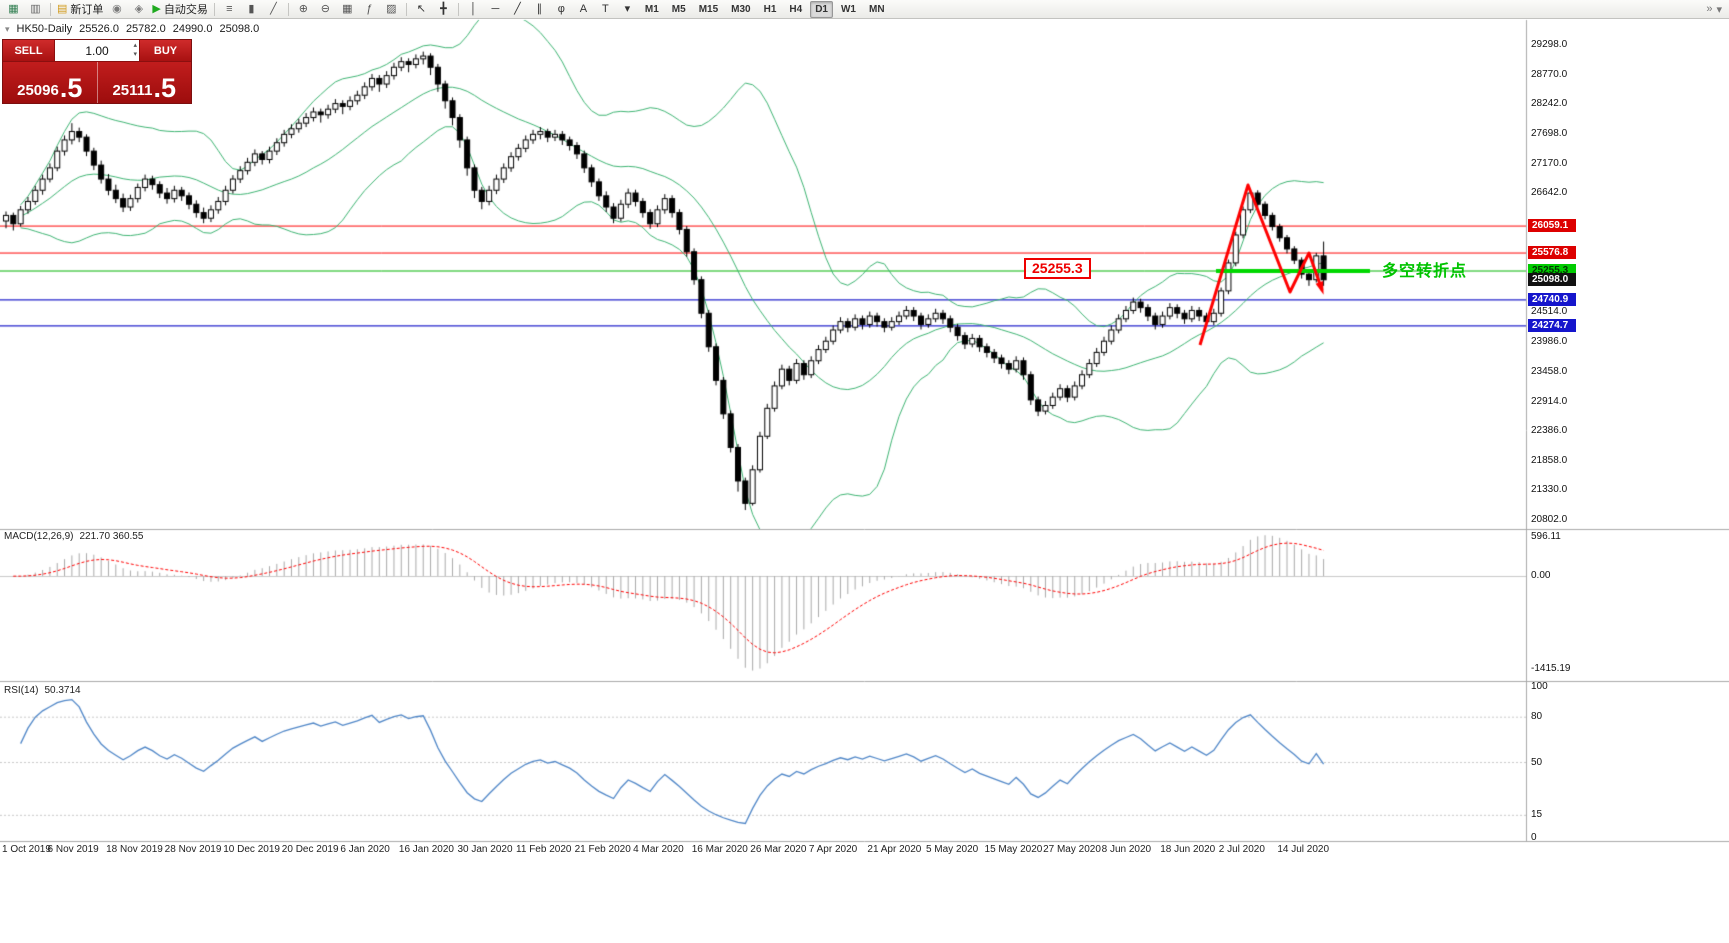  I want to click on price-tick: 28242.0, so click(1549, 104).